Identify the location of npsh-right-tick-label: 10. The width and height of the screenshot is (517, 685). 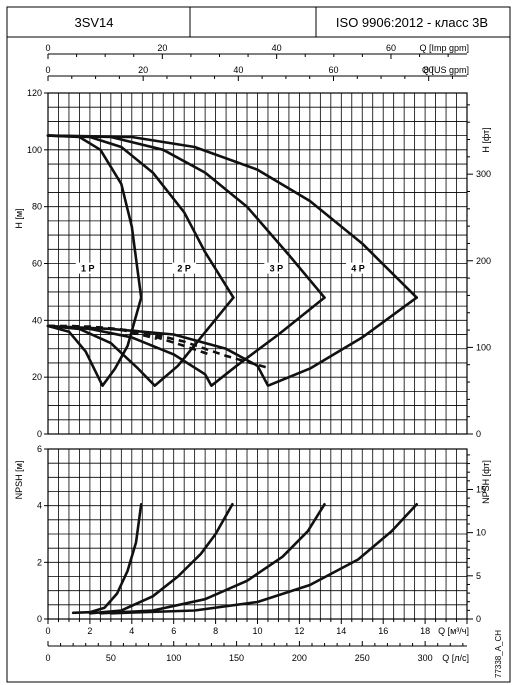
(481, 533).